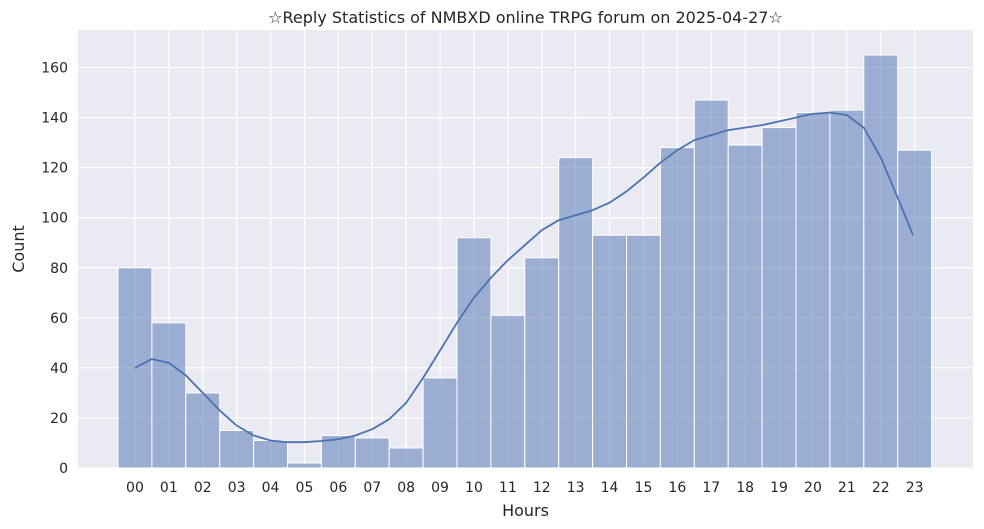  I want to click on x-tick-label: 09, so click(440, 488).